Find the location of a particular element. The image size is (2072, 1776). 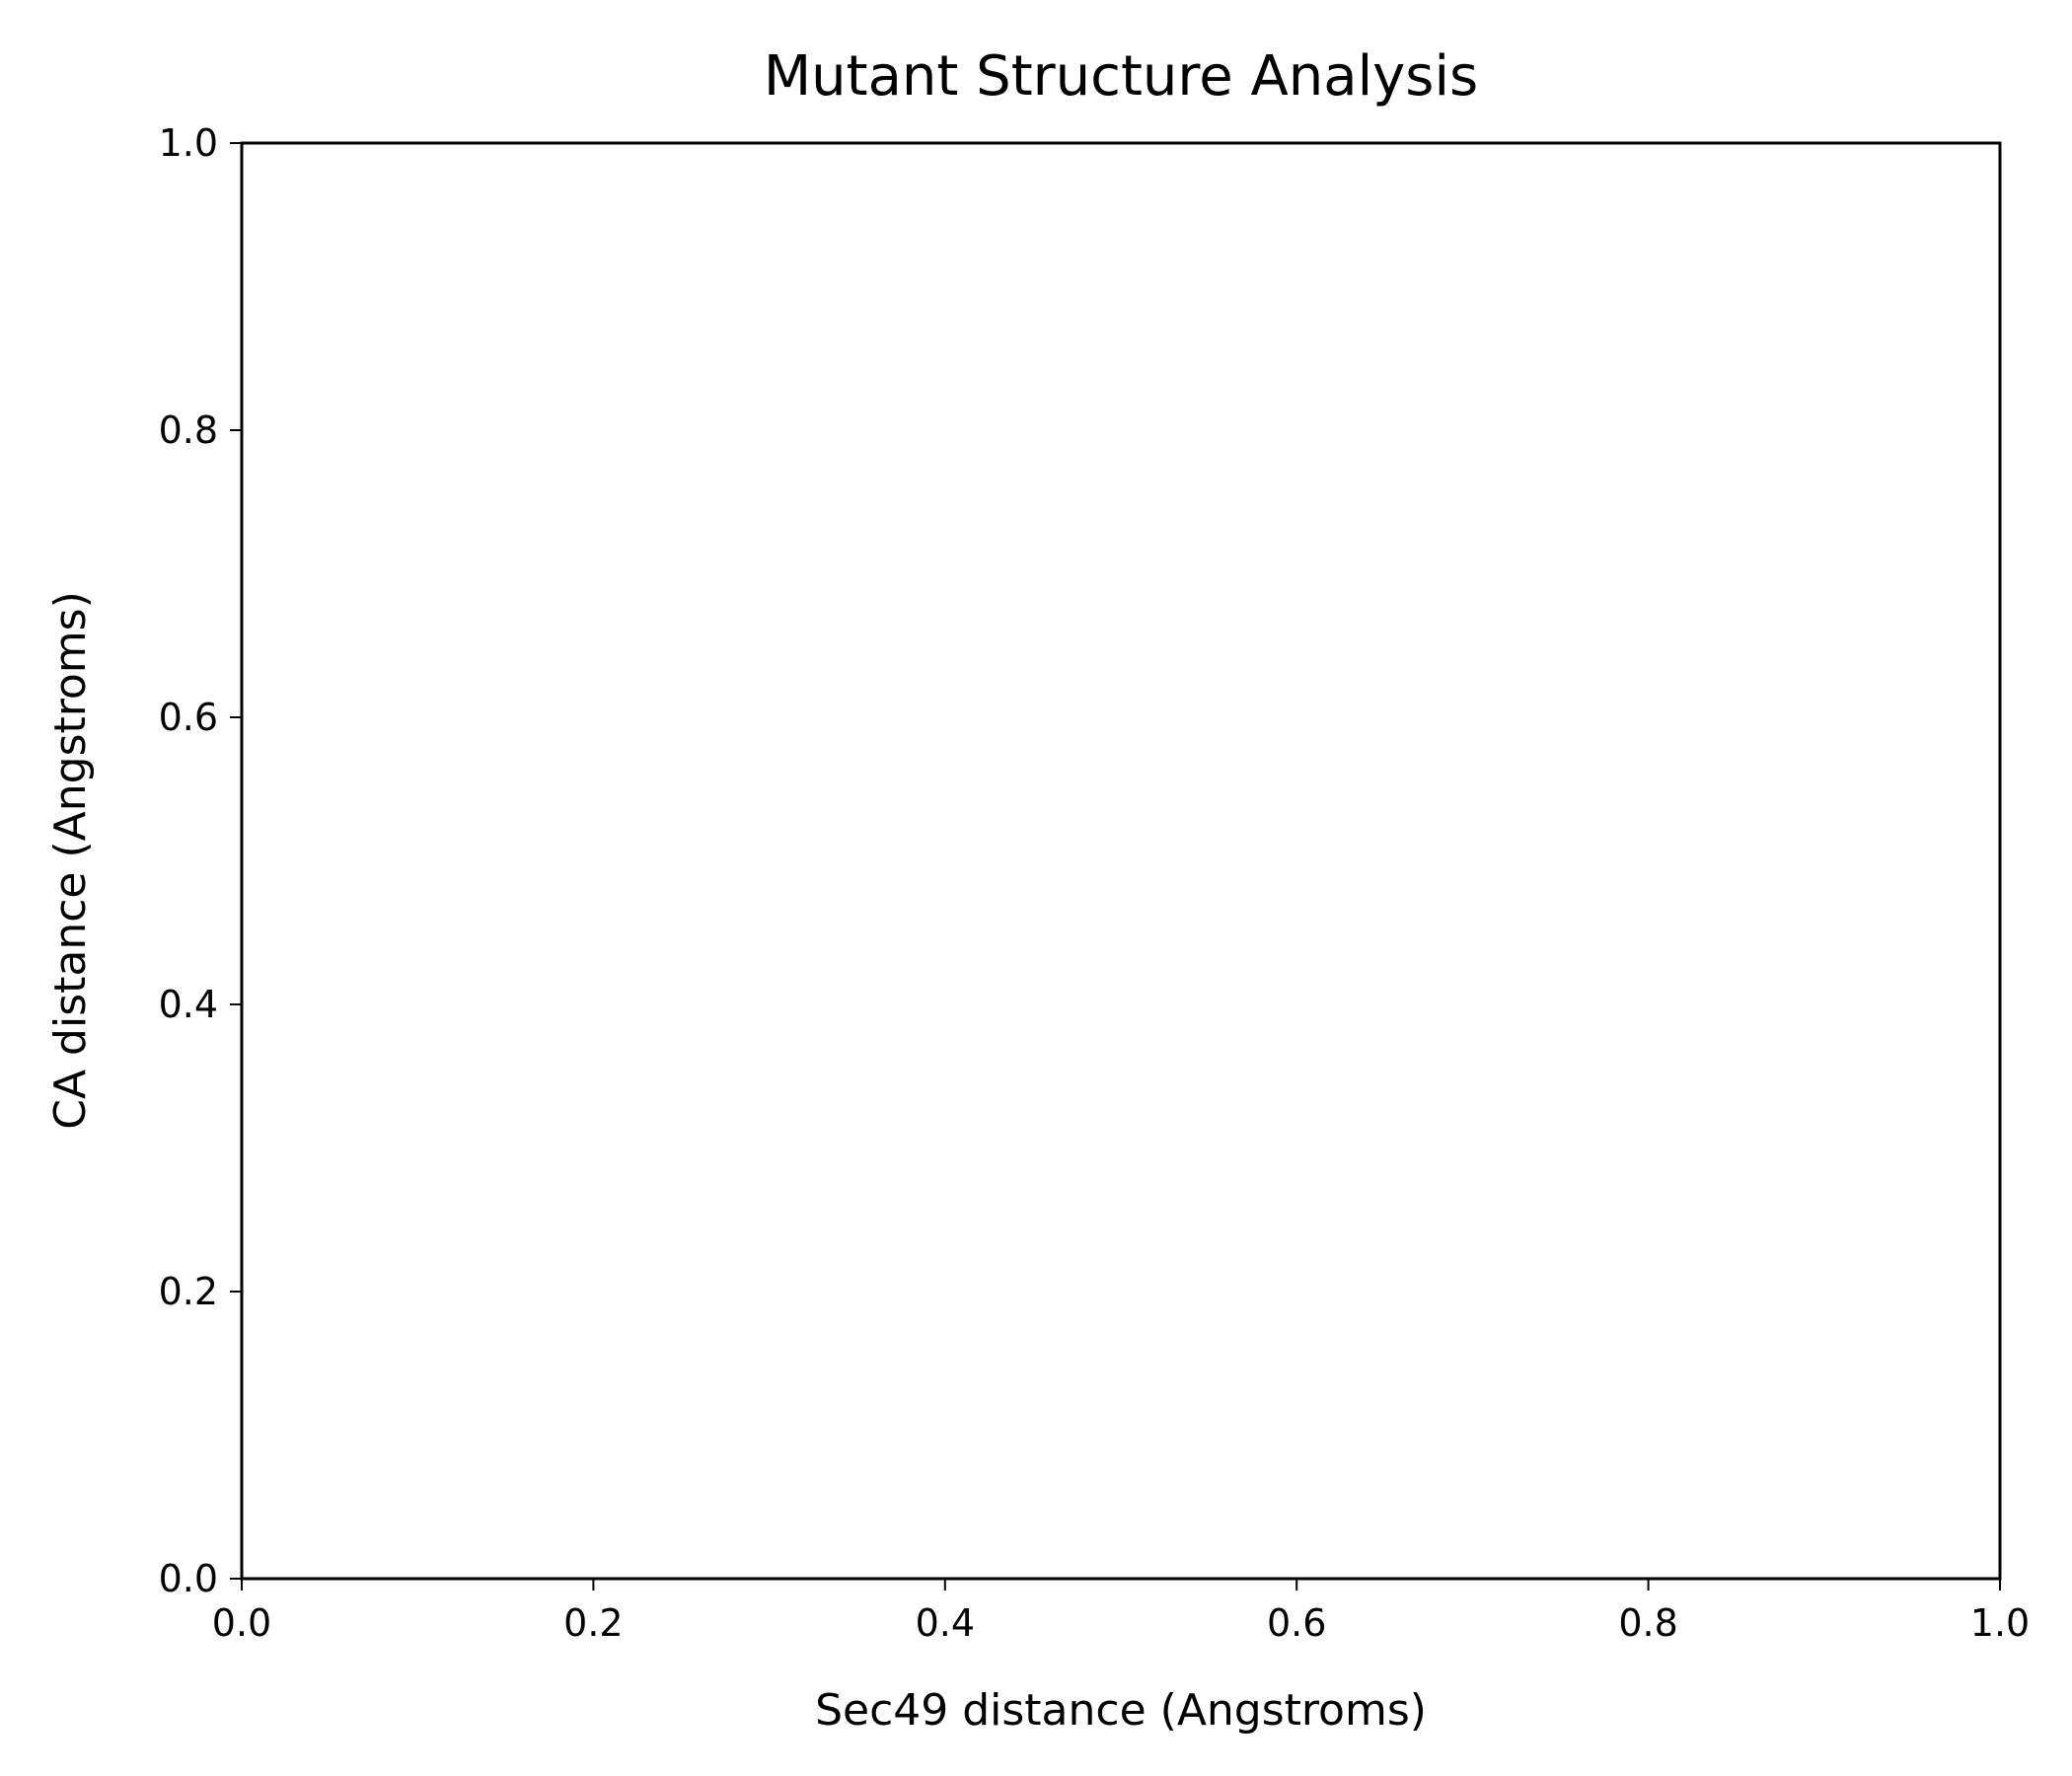

y-tick-label: 0.8 is located at coordinates (189, 430).